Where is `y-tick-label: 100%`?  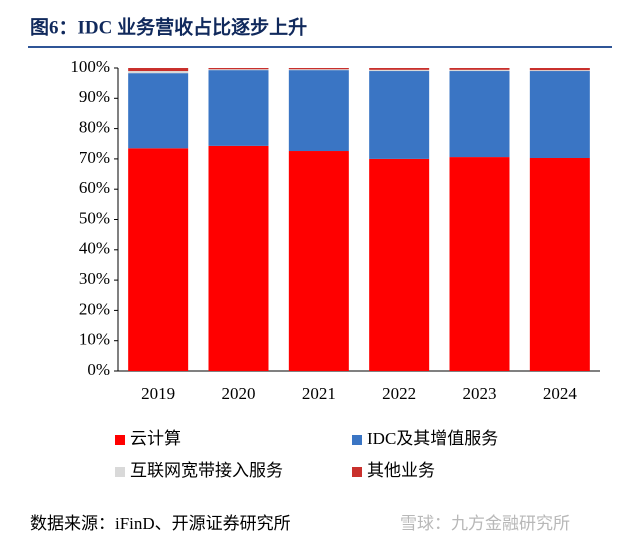
y-tick-label: 100% is located at coordinates (90, 66).